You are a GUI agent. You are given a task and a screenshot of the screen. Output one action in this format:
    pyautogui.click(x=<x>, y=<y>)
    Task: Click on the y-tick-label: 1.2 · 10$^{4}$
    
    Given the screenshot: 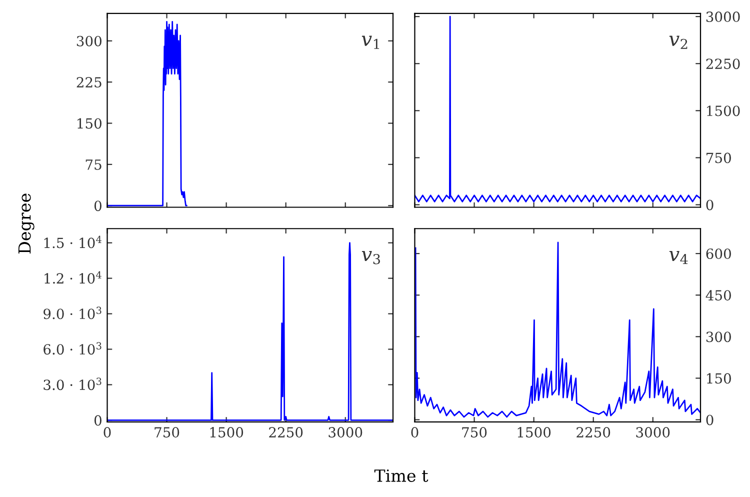 What is the action you would take?
    pyautogui.click(x=73, y=277)
    